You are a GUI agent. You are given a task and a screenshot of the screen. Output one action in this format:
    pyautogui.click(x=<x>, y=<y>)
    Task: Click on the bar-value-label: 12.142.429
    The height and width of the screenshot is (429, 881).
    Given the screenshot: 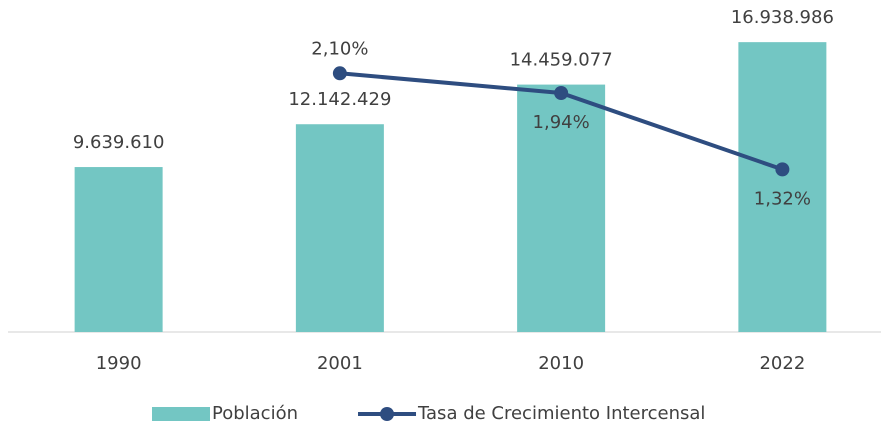 What is the action you would take?
    pyautogui.click(x=339, y=99)
    